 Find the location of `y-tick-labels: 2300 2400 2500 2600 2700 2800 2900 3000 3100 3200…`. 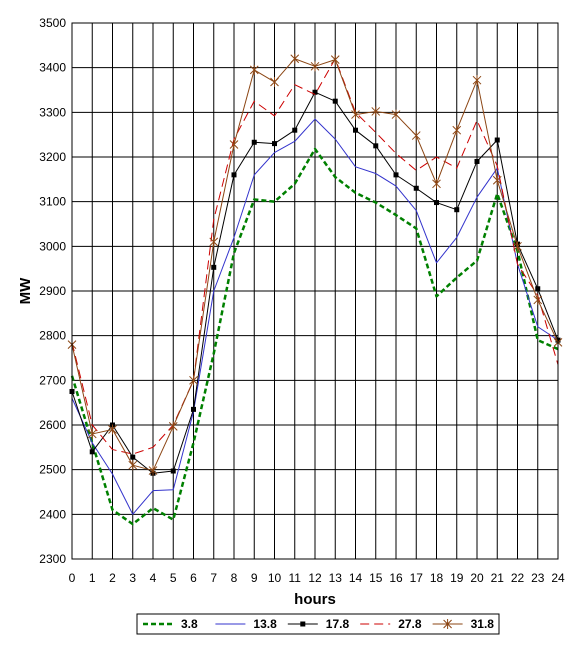

y-tick-labels: 2300 2400 2500 2600 2700 2800 2900 3000 3100 3200… is located at coordinates (52, 291).